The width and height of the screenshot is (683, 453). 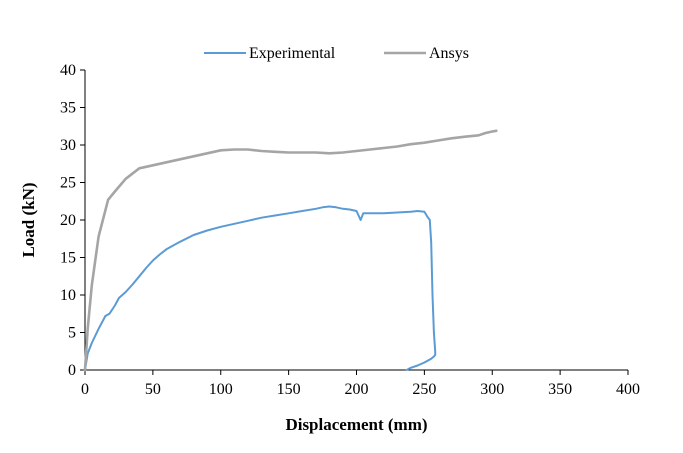 What do you see at coordinates (68, 295) in the screenshot?
I see `y-tick-label: 10` at bounding box center [68, 295].